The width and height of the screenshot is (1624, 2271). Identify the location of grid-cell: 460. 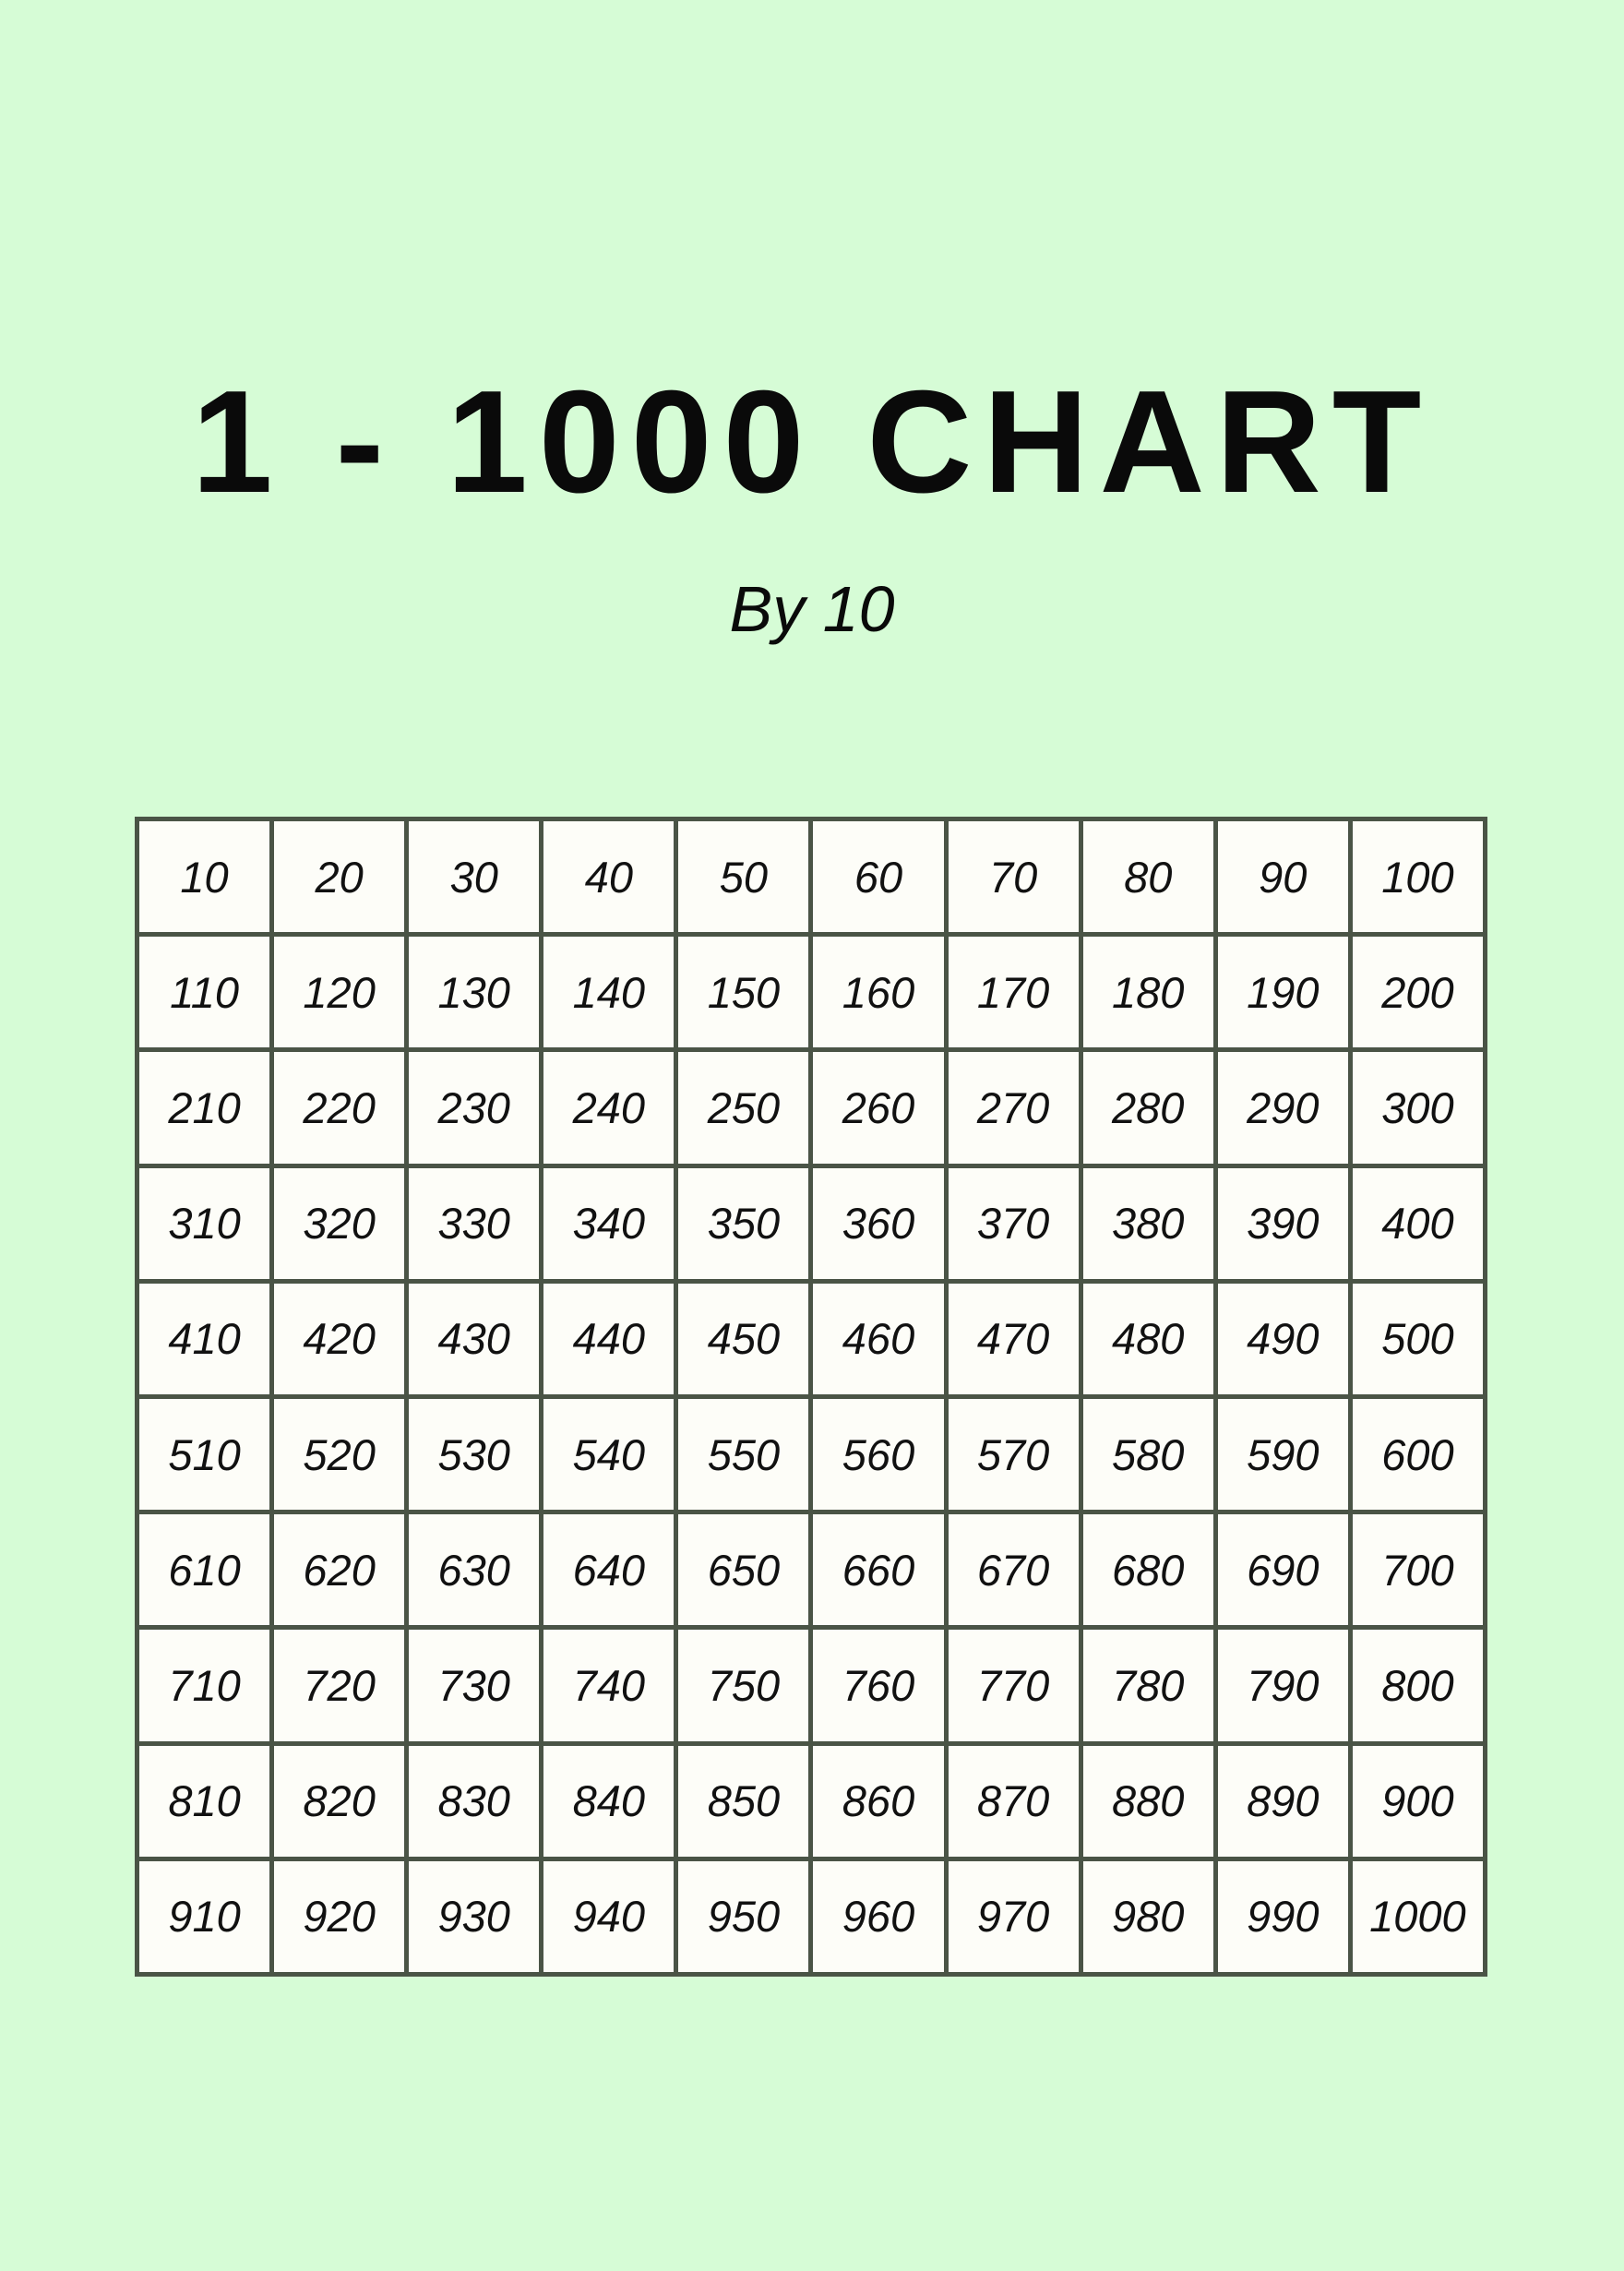
(878, 1338).